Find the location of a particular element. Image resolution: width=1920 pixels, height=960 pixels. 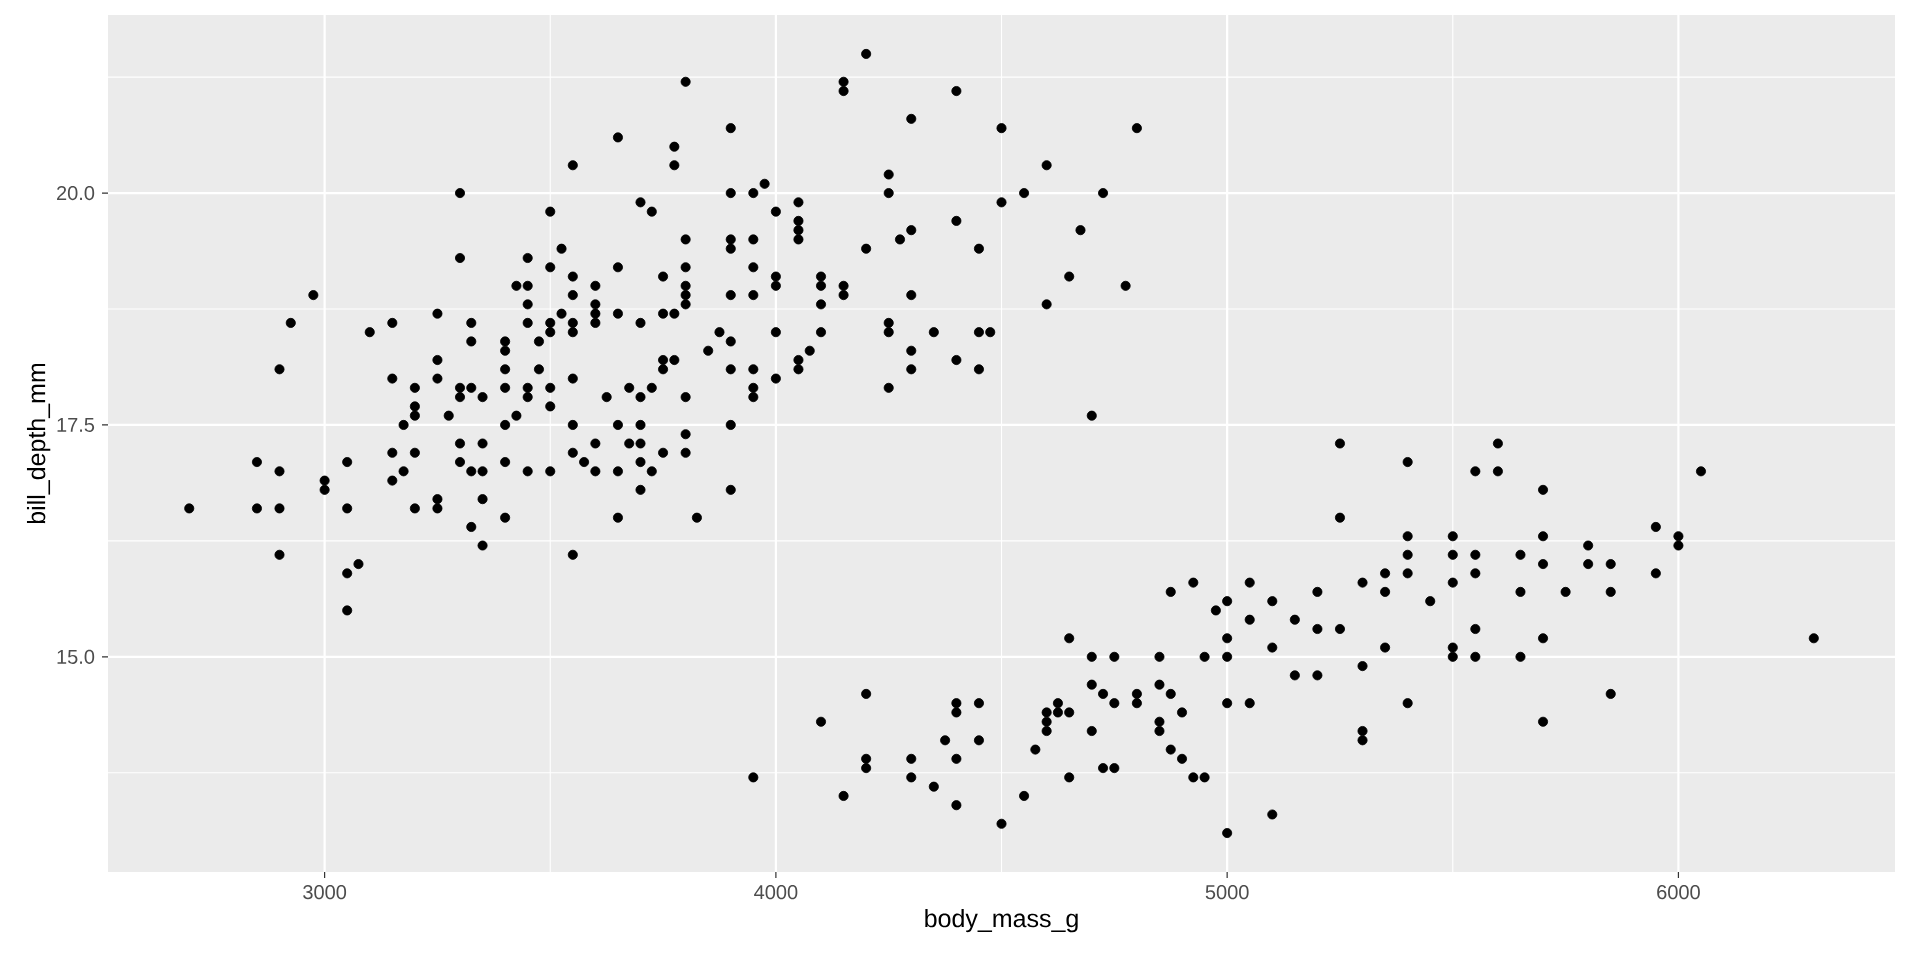

x-tick-label: 4000 is located at coordinates (776, 892).